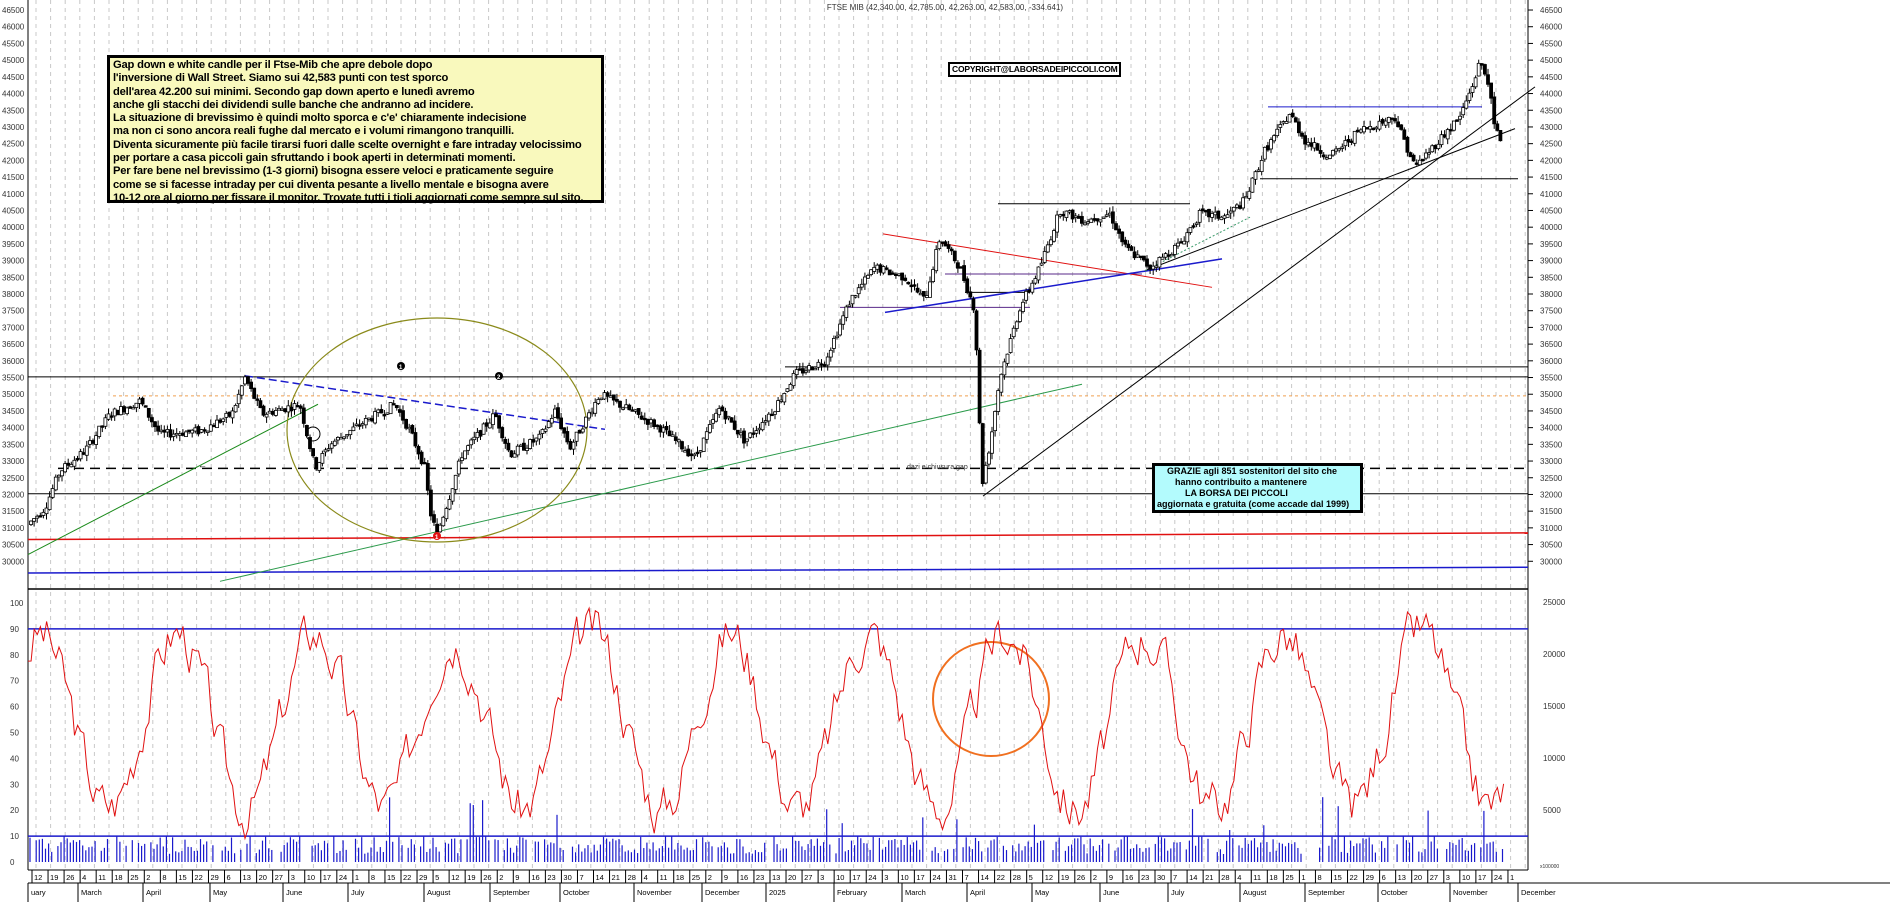 The width and height of the screenshot is (1890, 902). I want to click on y-tick-left: 33500, so click(13, 444).